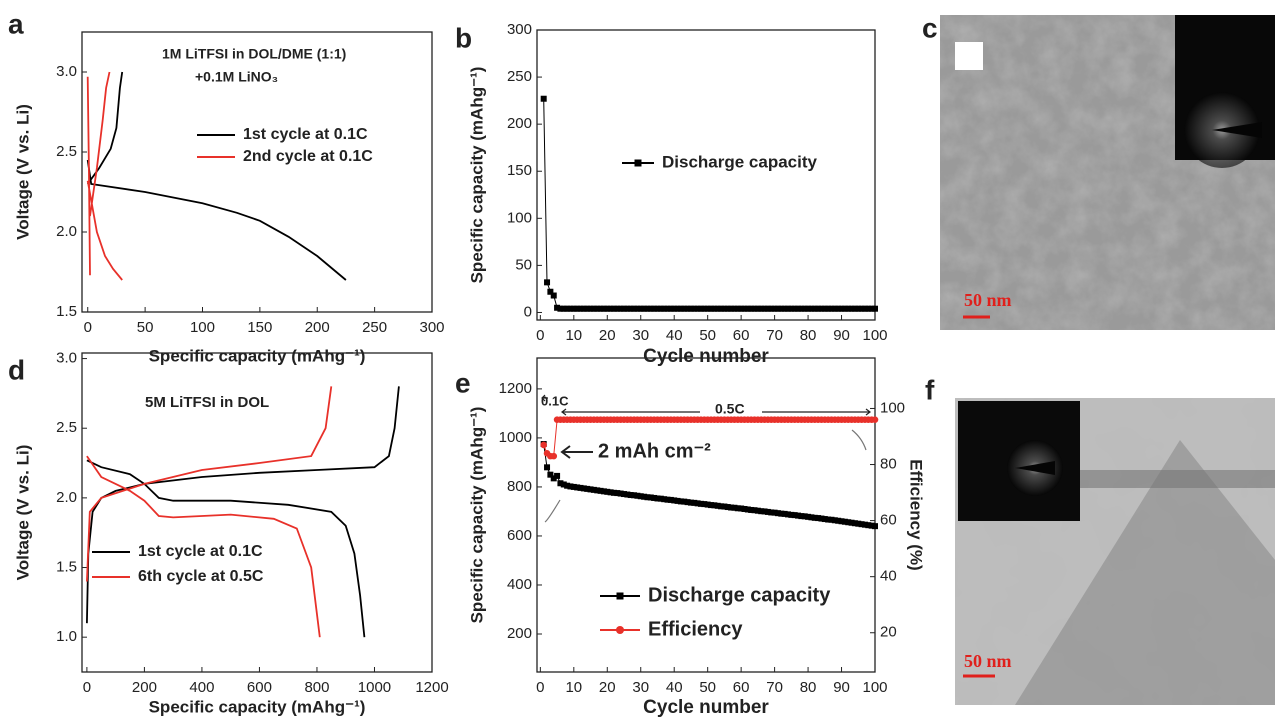  What do you see at coordinates (66, 358) in the screenshot?
I see `y-tick-label: 3.0` at bounding box center [66, 358].